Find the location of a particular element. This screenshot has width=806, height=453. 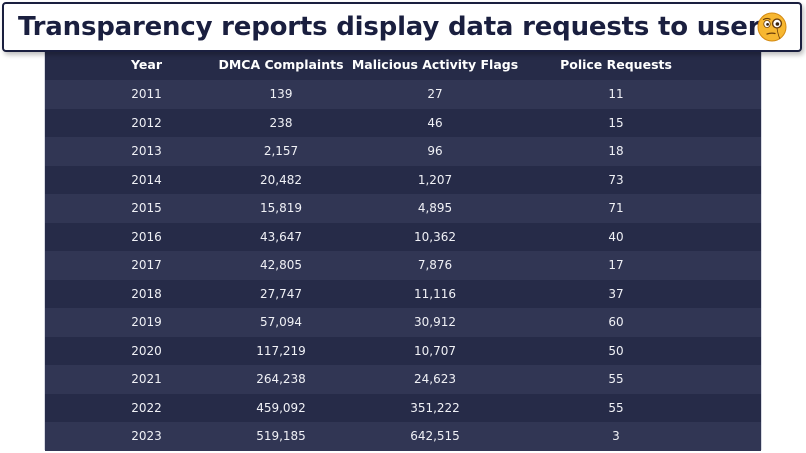

cell-police-requests: 11 is located at coordinates (616, 94).